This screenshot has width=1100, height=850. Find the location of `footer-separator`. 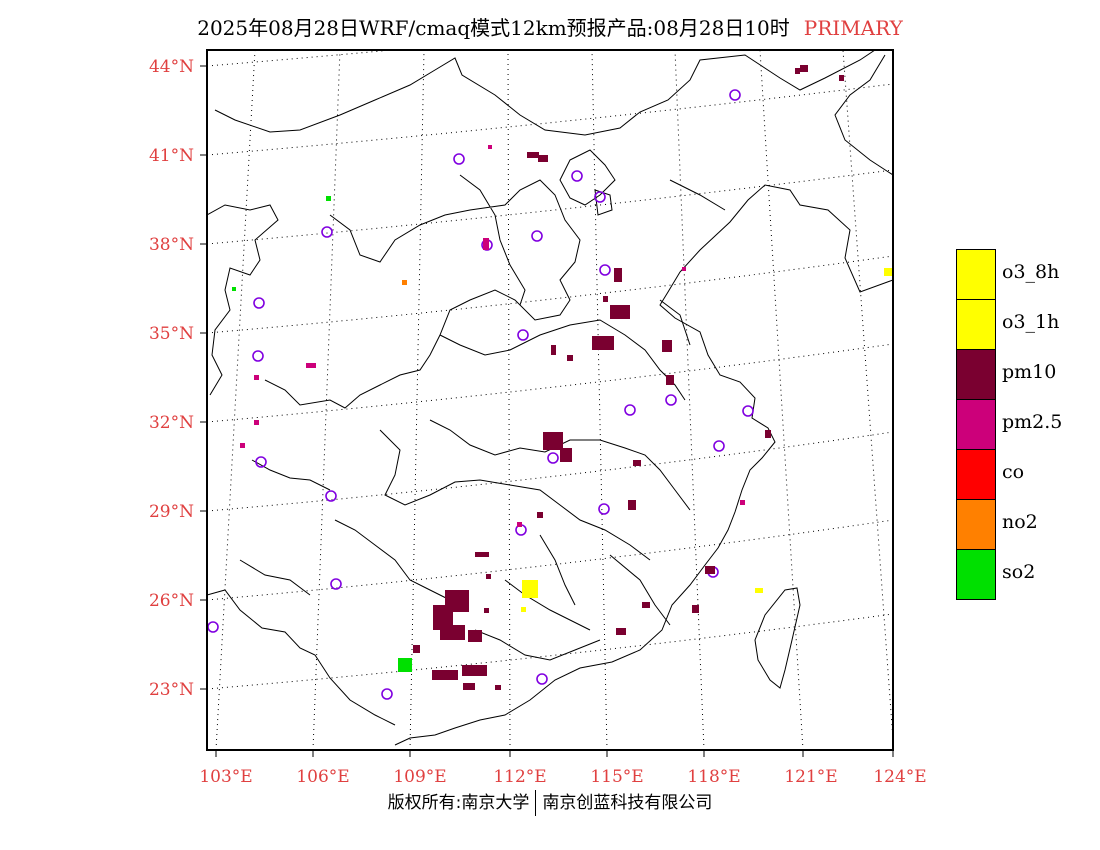

footer-separator is located at coordinates (536, 803).